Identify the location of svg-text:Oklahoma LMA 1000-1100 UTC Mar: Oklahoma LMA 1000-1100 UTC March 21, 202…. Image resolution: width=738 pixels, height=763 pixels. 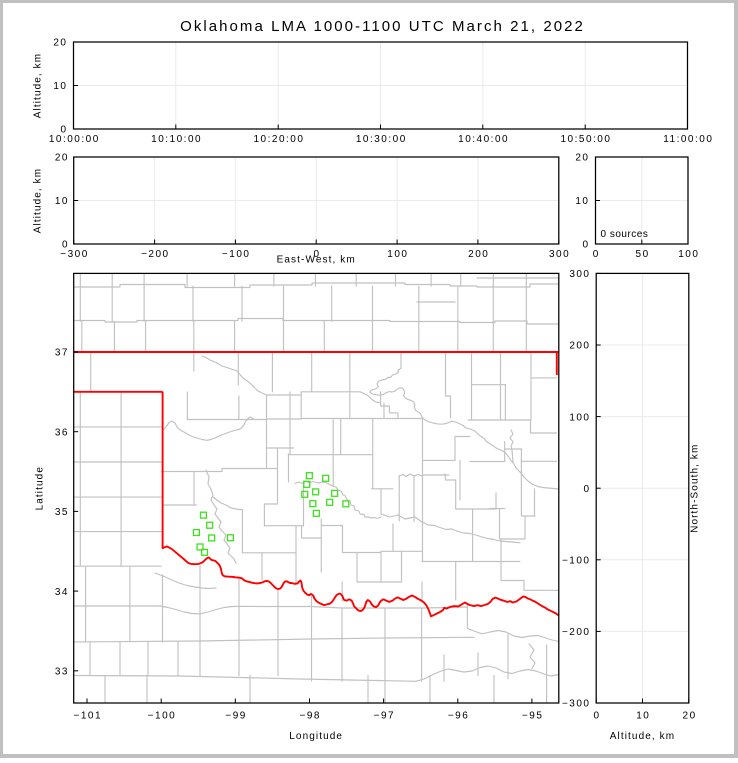
(382, 26).